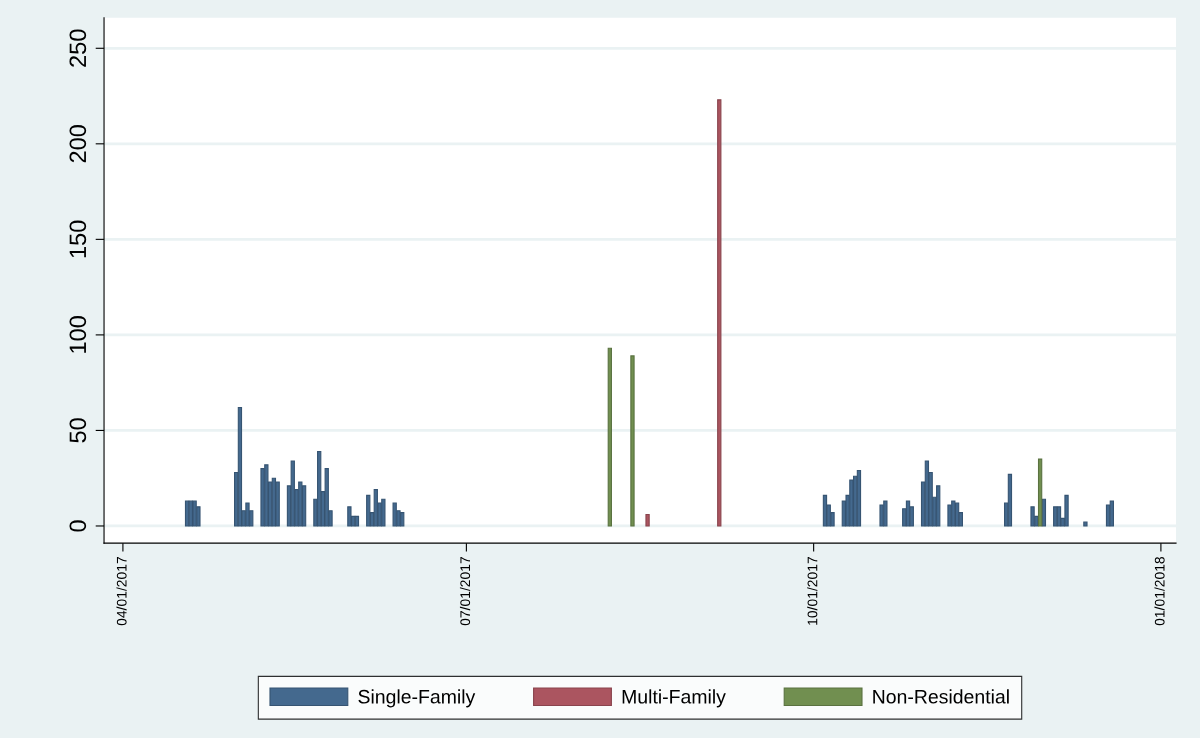 The width and height of the screenshot is (1200, 738). Describe the element at coordinates (78, 239) in the screenshot. I see `y-tick-label: 150` at that location.